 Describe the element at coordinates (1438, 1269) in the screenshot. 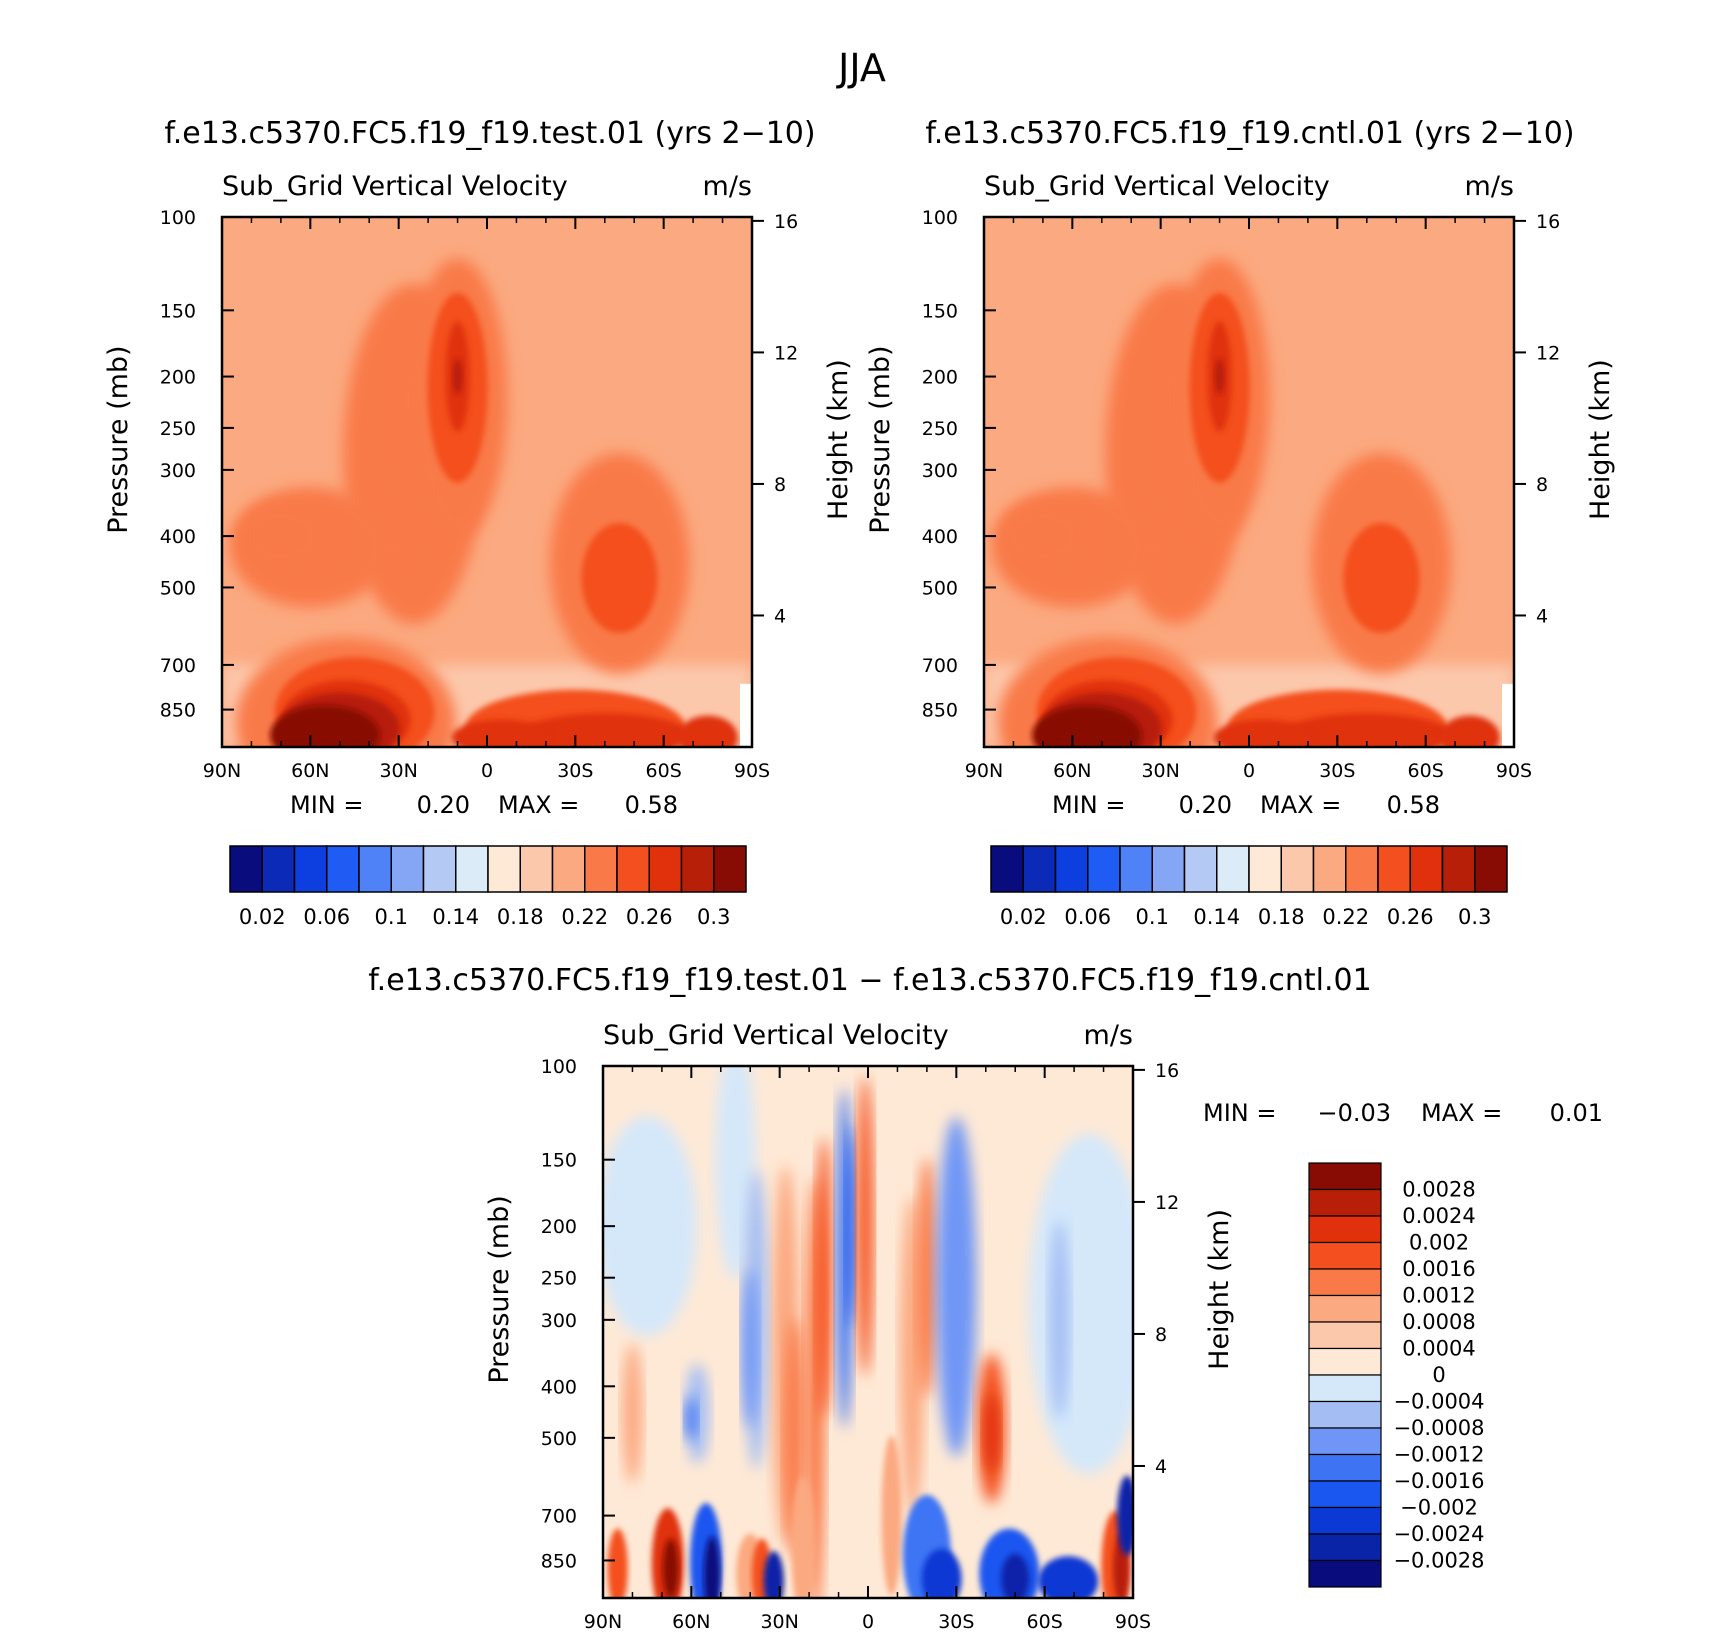

I see `colorbar-label: 0.0016` at that location.